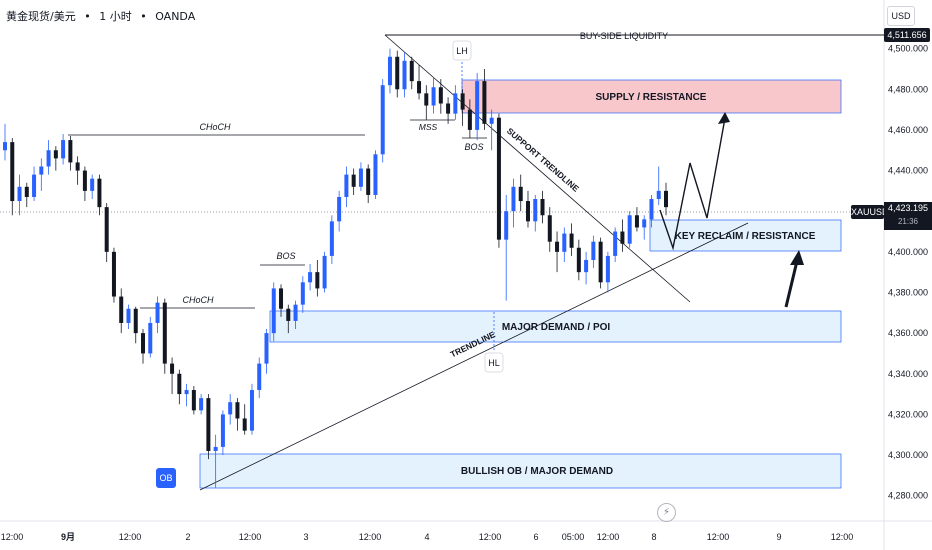 Image resolution: width=932 pixels, height=550 pixels. What do you see at coordinates (520, 471) in the screenshot?
I see `bullish-ob-zone` at bounding box center [520, 471].